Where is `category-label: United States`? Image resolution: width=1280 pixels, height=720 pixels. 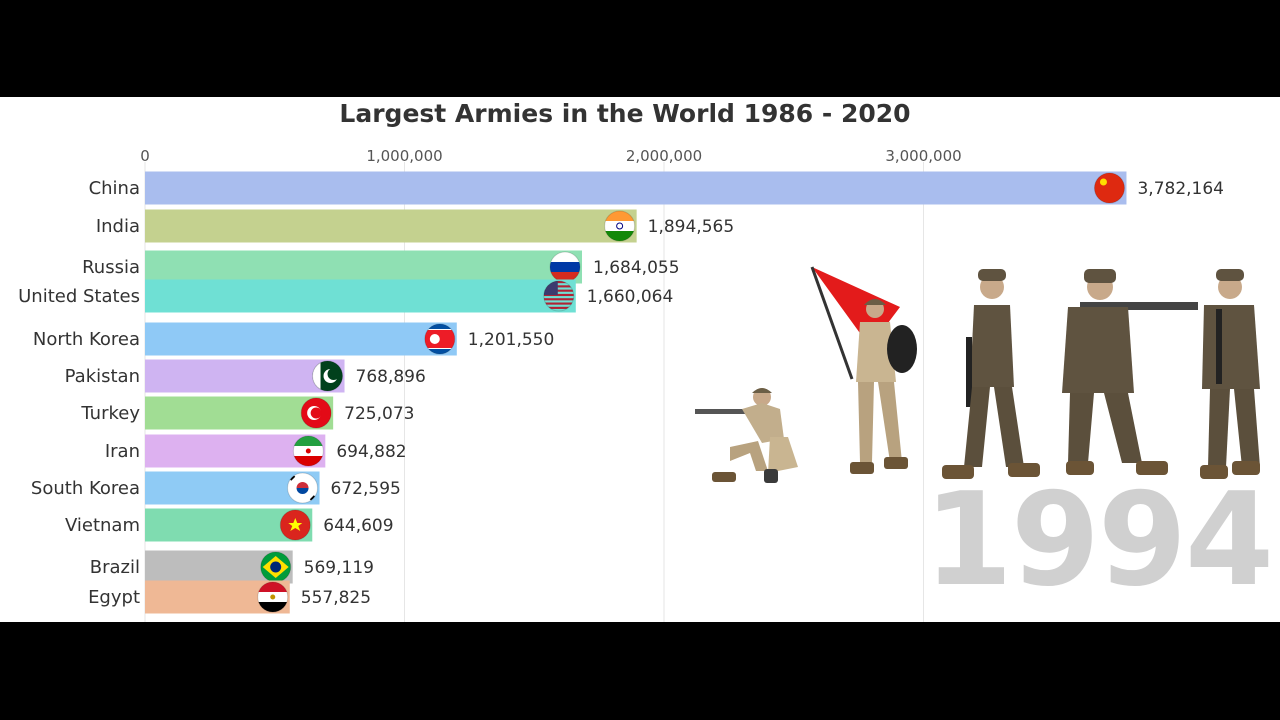 category-label: United States is located at coordinates (79, 296).